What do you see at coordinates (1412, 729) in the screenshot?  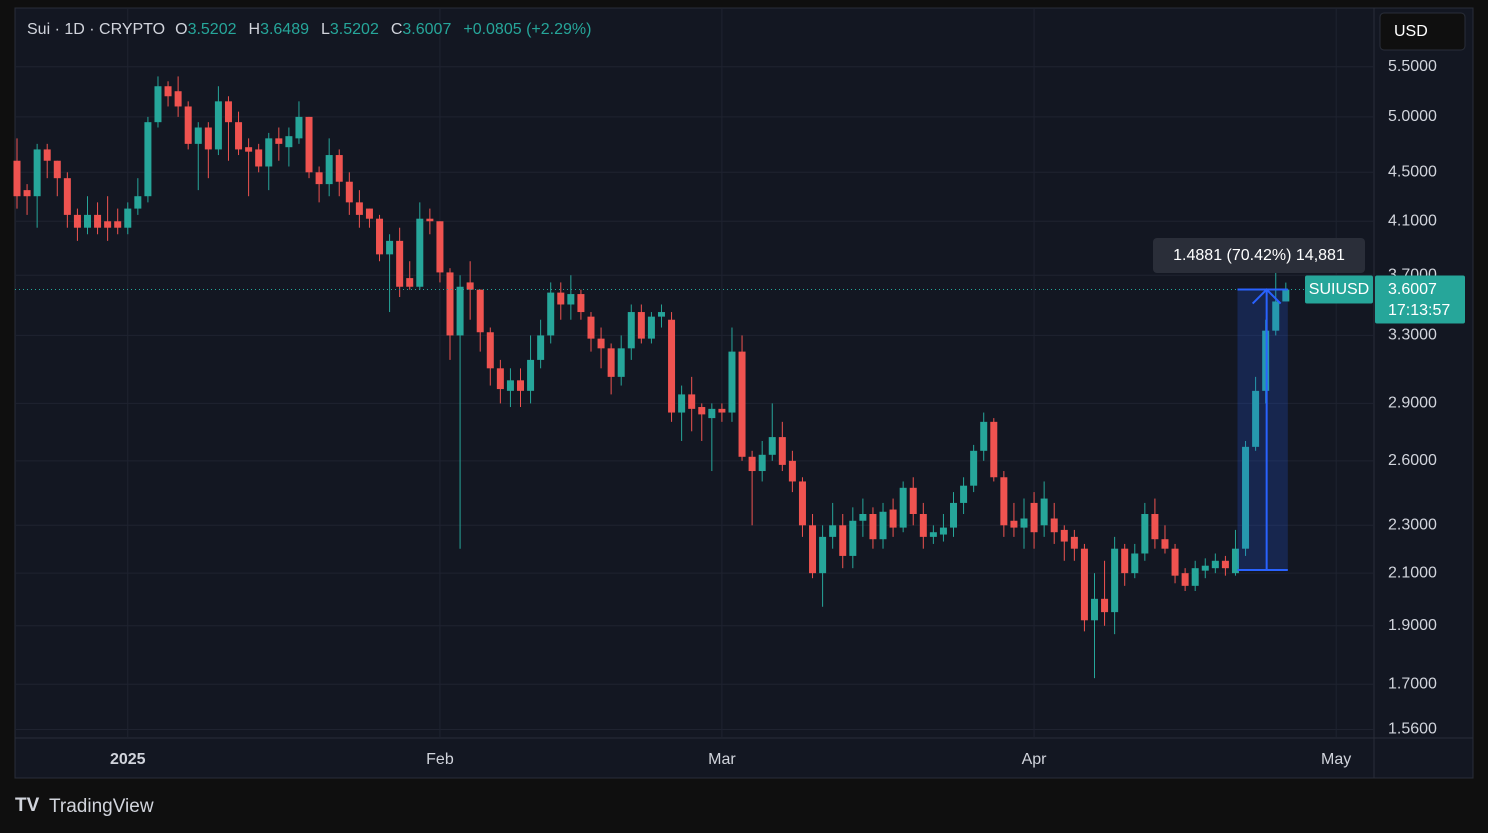 I see `y-tick-label: 1.5600` at bounding box center [1412, 729].